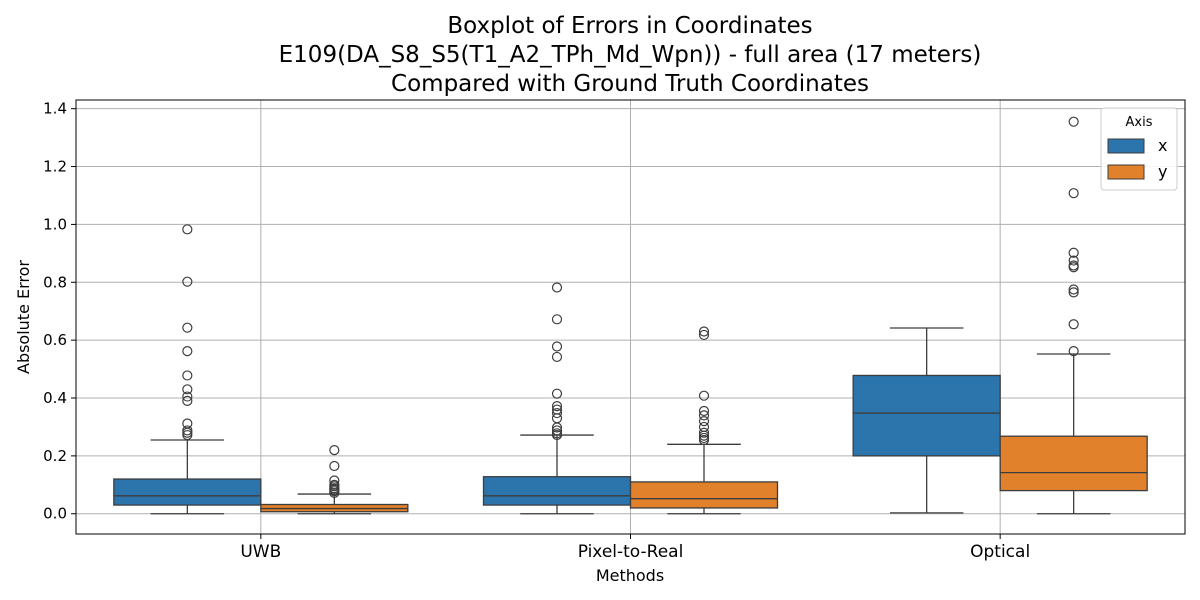 Image resolution: width=1200 pixels, height=600 pixels. Describe the element at coordinates (1126, 146) in the screenshot. I see `legend-swatch-x` at that location.